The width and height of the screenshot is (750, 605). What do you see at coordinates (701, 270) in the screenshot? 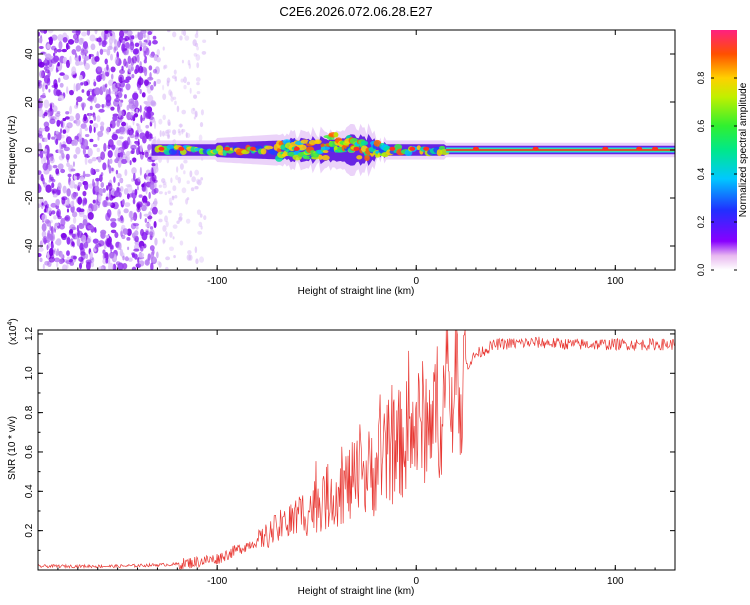
I see `colorbar-tick-label: 0.0` at bounding box center [701, 270].